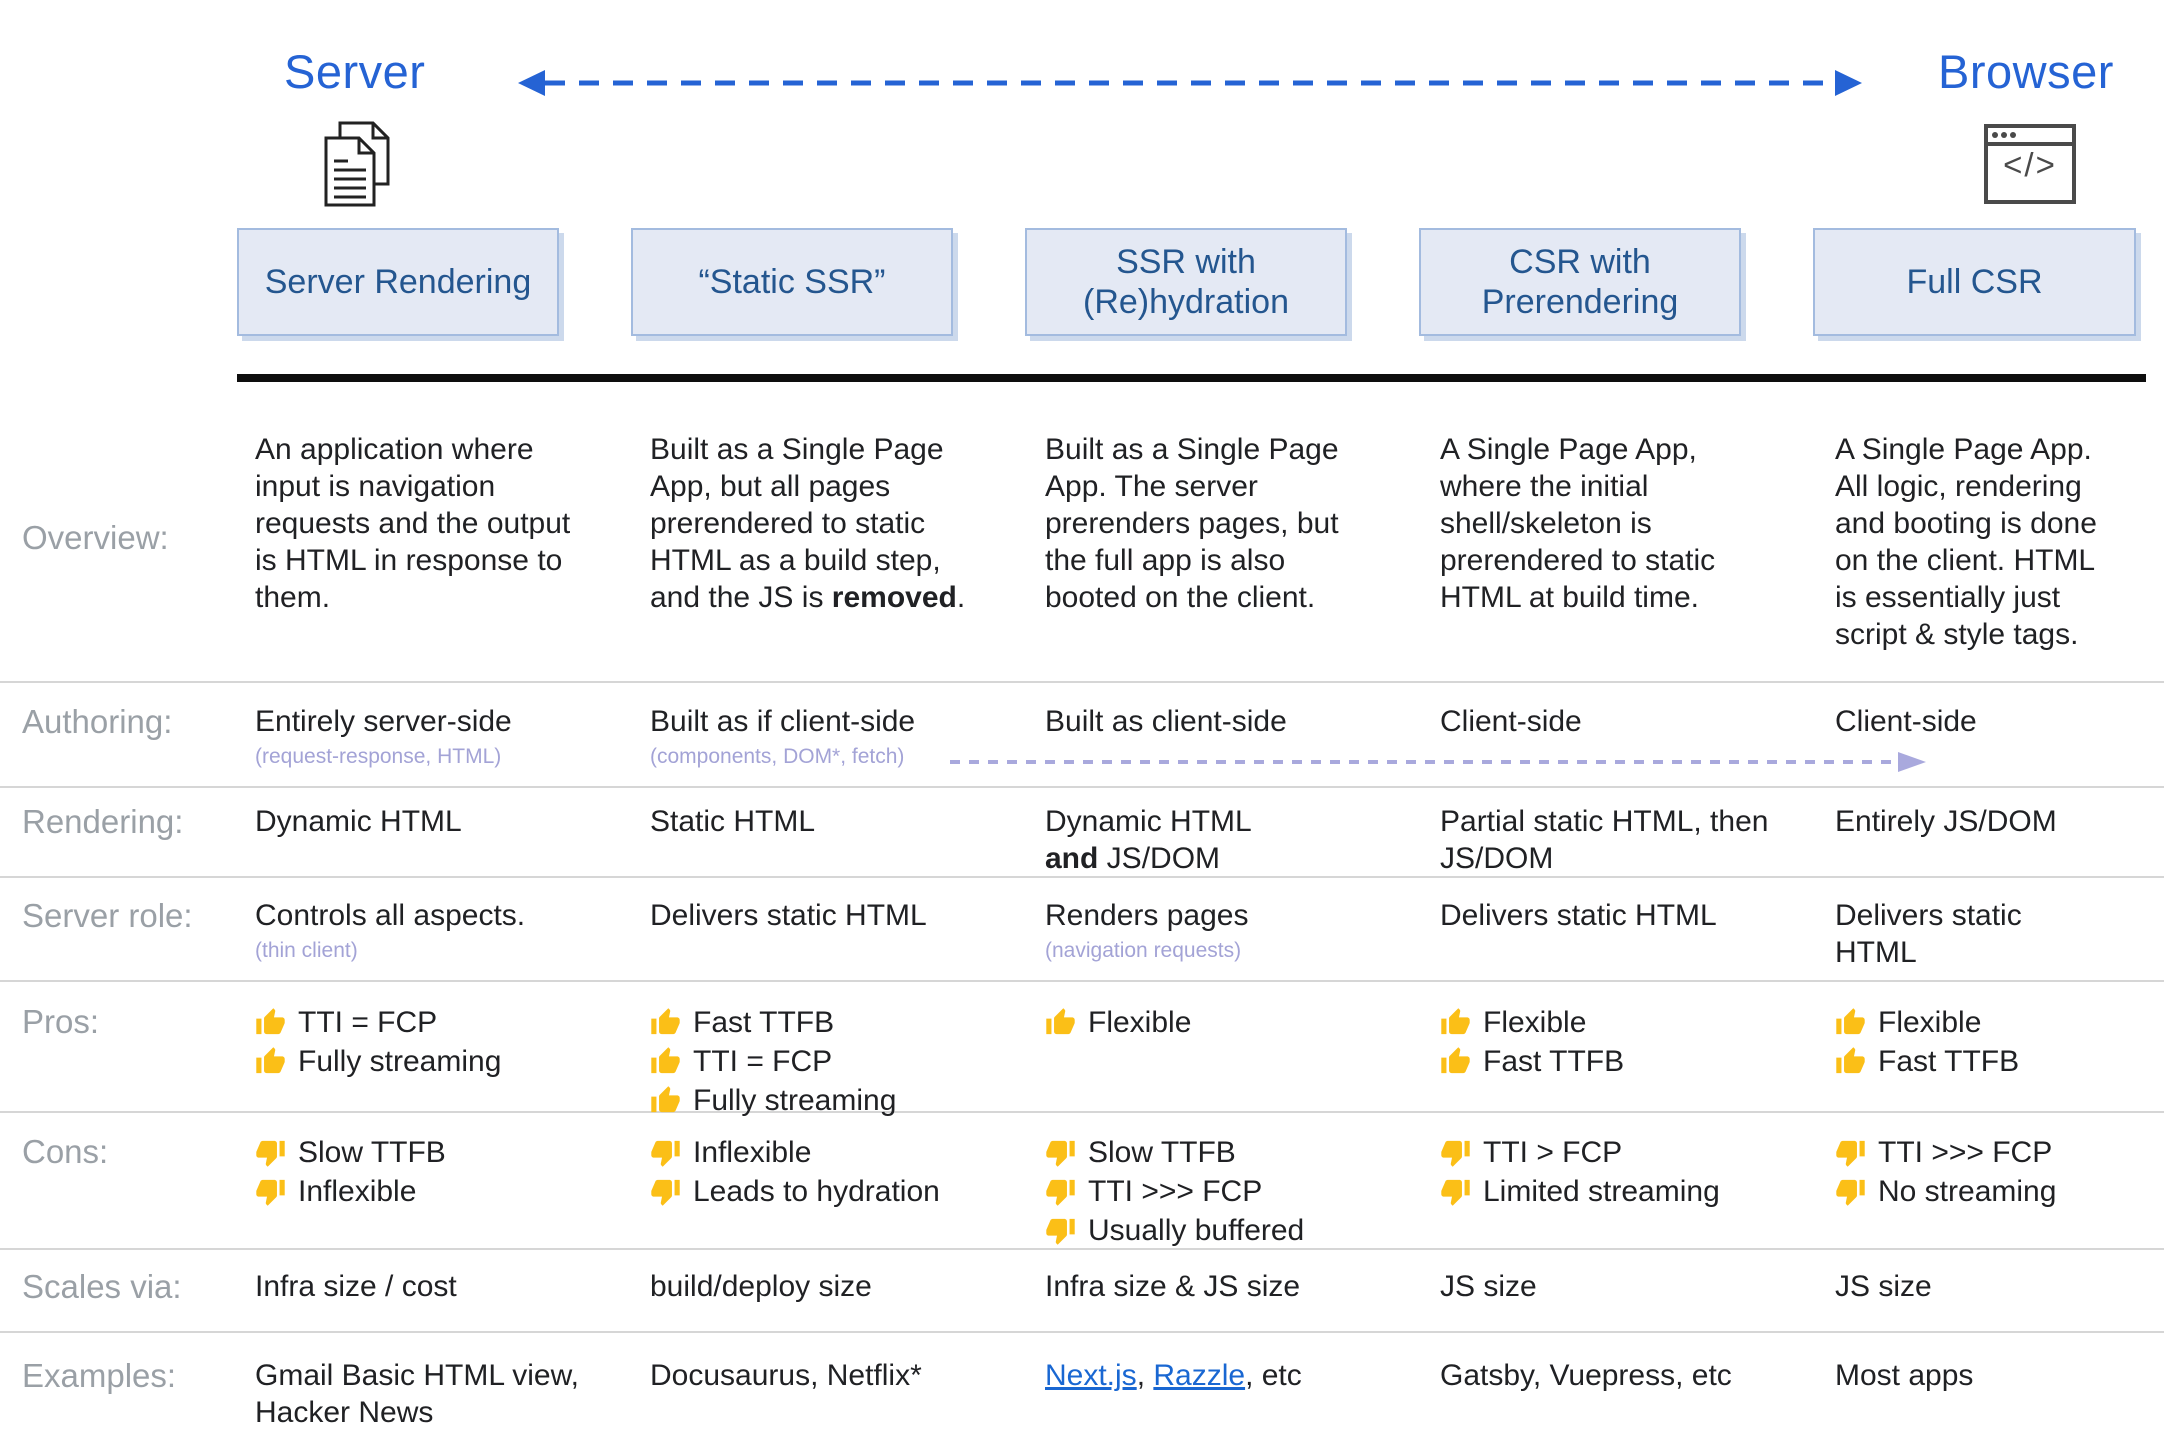 This screenshot has height=1455, width=2164. I want to click on examples-cell-4: Most apps, so click(1904, 1375).